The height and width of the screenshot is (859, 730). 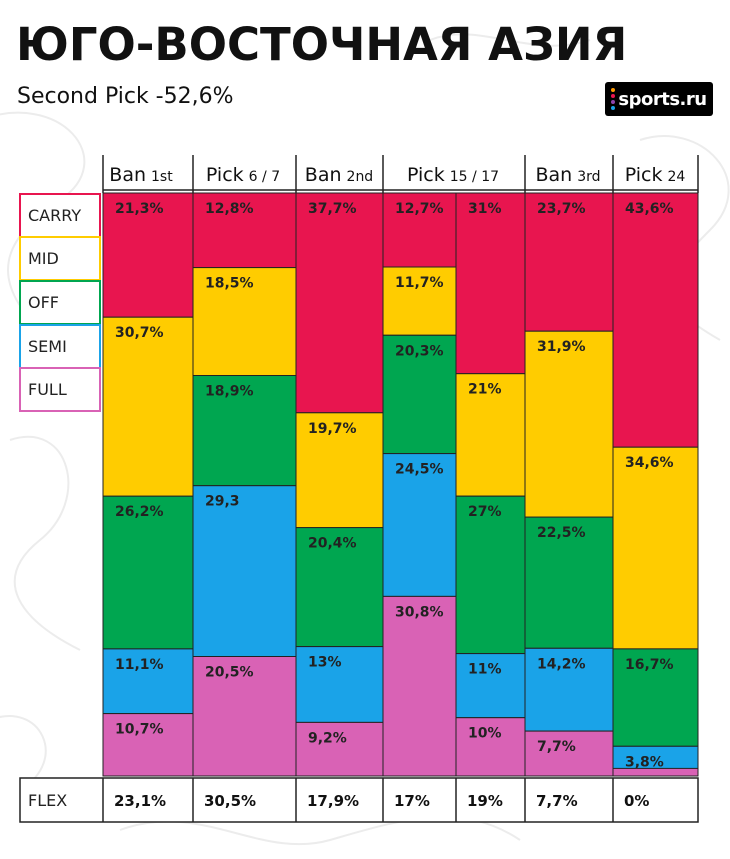 I want to click on data-label: 23,7%, so click(x=561, y=209).